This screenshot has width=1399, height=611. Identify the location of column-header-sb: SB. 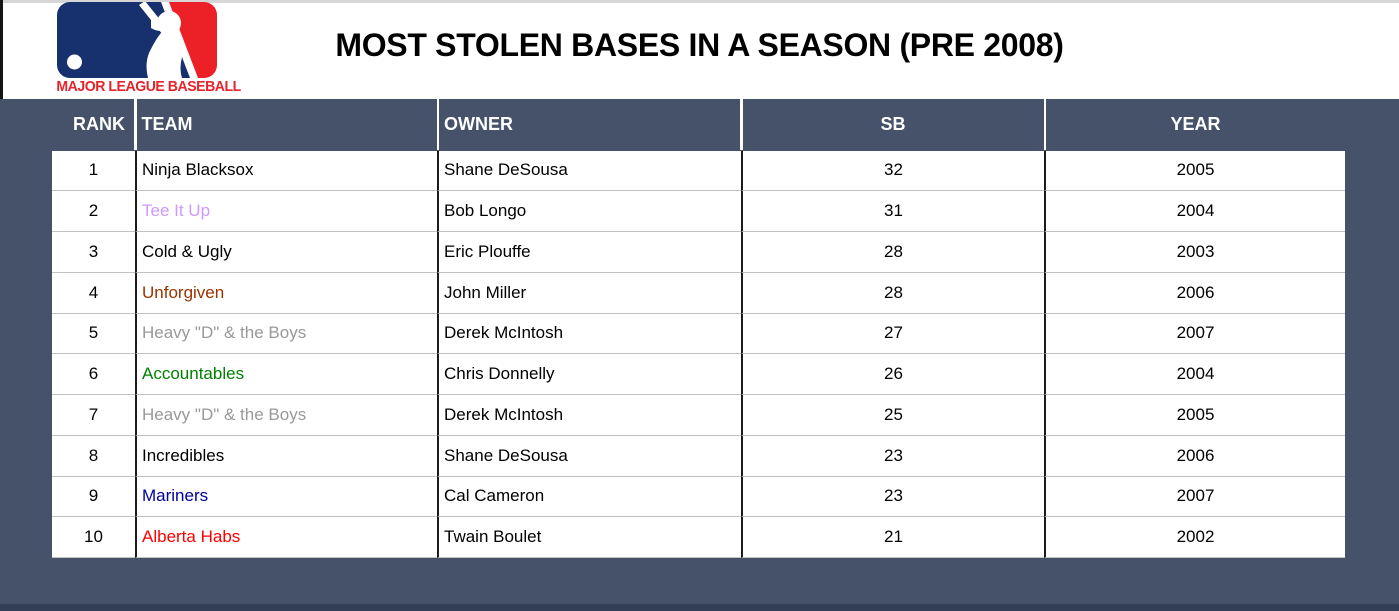
(893, 124).